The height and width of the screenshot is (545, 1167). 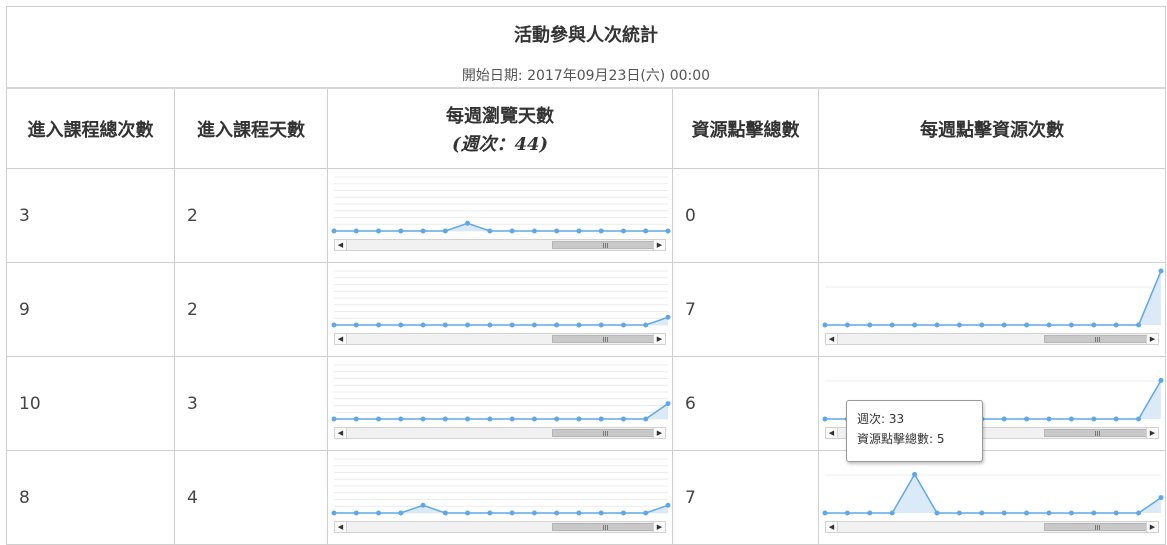 I want to click on browse-area, so click(x=501, y=509).